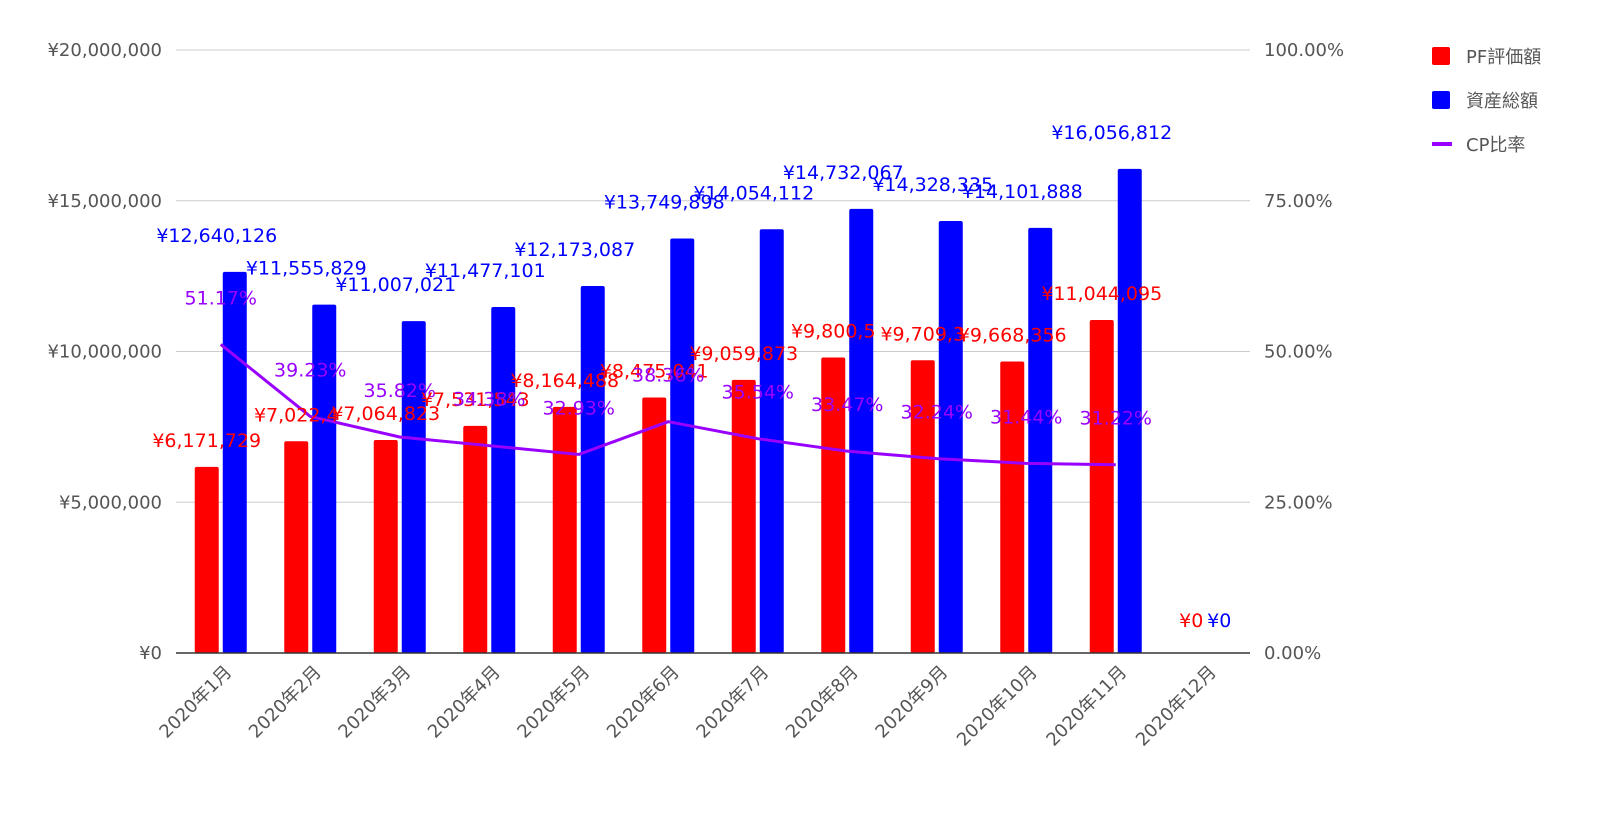  Describe the element at coordinates (104, 201) in the screenshot. I see `left-axis-tick-label: ¥15,000,000` at that location.